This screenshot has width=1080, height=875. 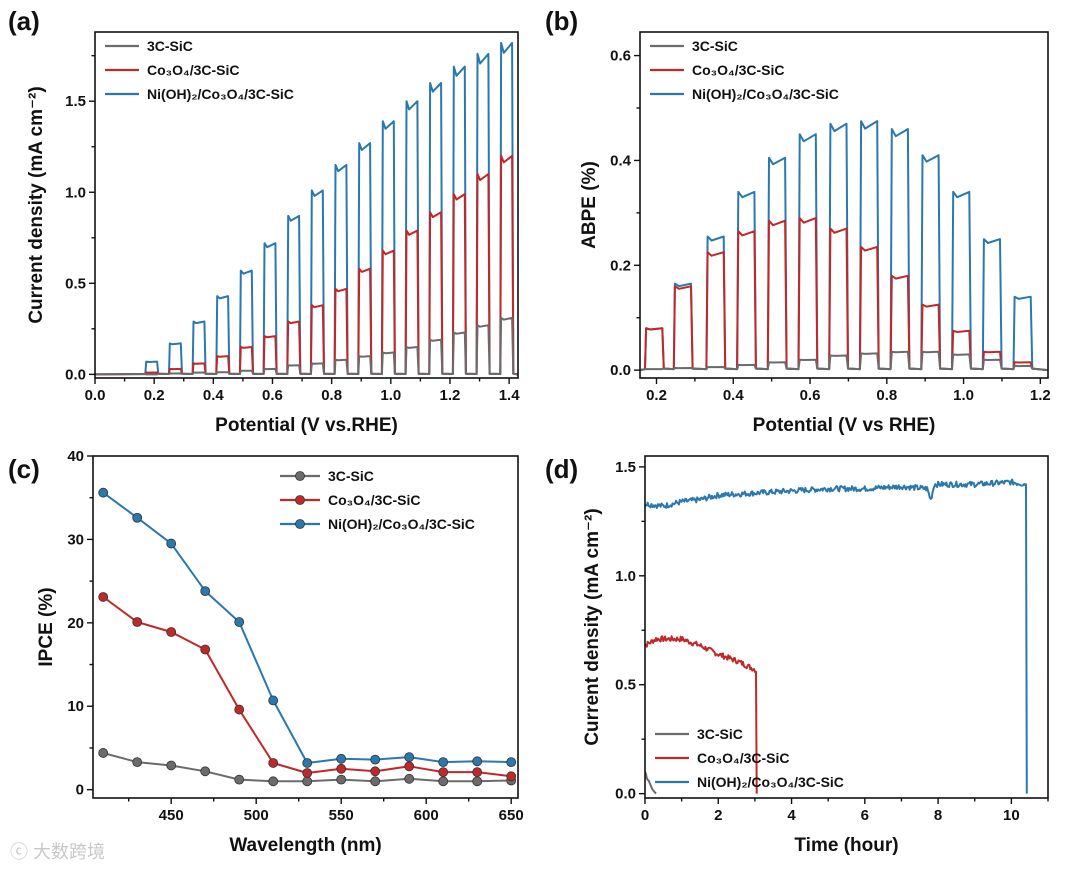 What do you see at coordinates (57, 852) in the screenshot?
I see `watermark-logo: ⓒ 大数跨境` at bounding box center [57, 852].